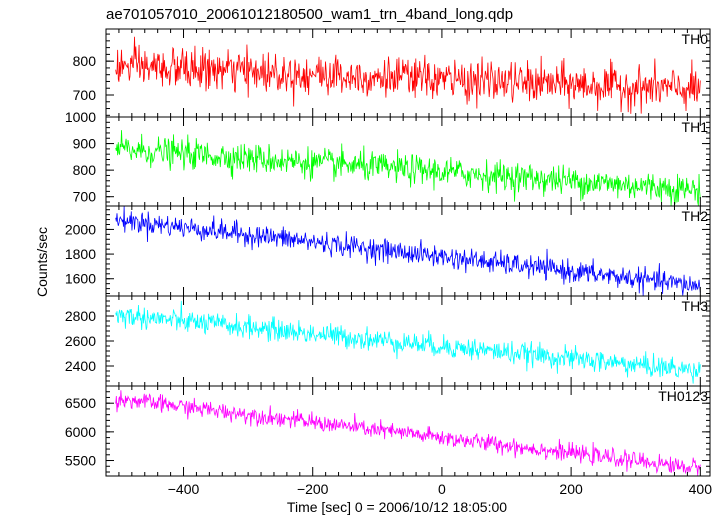  Describe the element at coordinates (80, 403) in the screenshot. I see `y-tick-label: 6500` at that location.